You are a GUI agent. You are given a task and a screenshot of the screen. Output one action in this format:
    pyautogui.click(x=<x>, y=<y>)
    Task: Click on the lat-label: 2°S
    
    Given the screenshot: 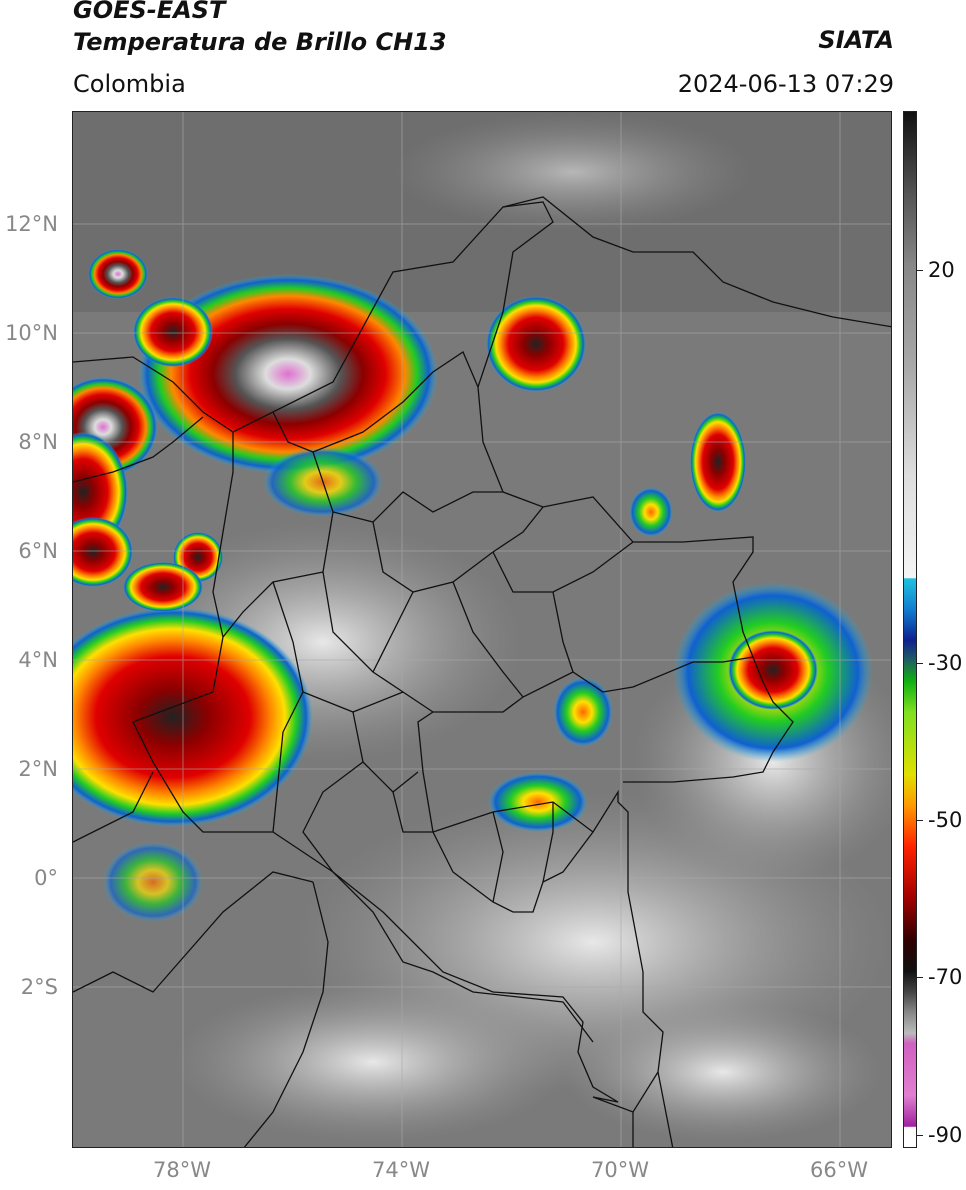 What is the action you would take?
    pyautogui.click(x=39, y=987)
    